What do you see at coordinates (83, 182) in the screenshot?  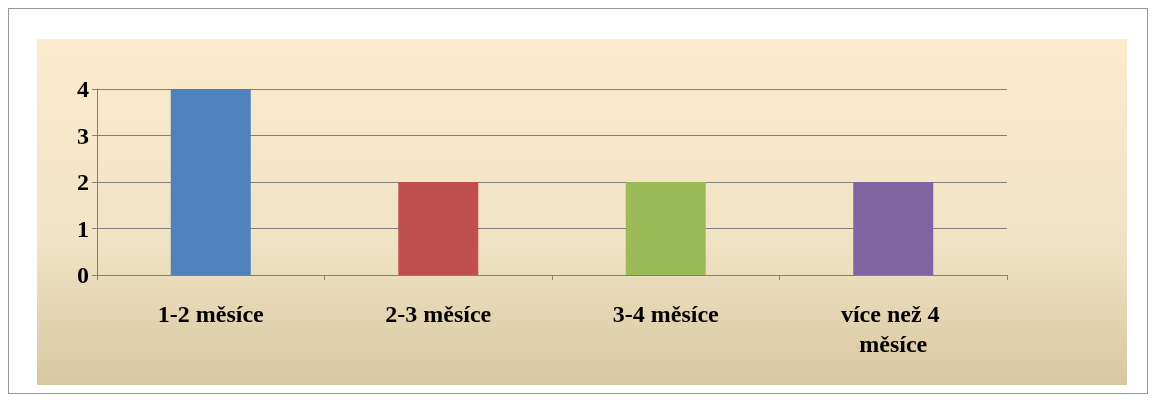 I see `y-tick-label: 2` at bounding box center [83, 182].